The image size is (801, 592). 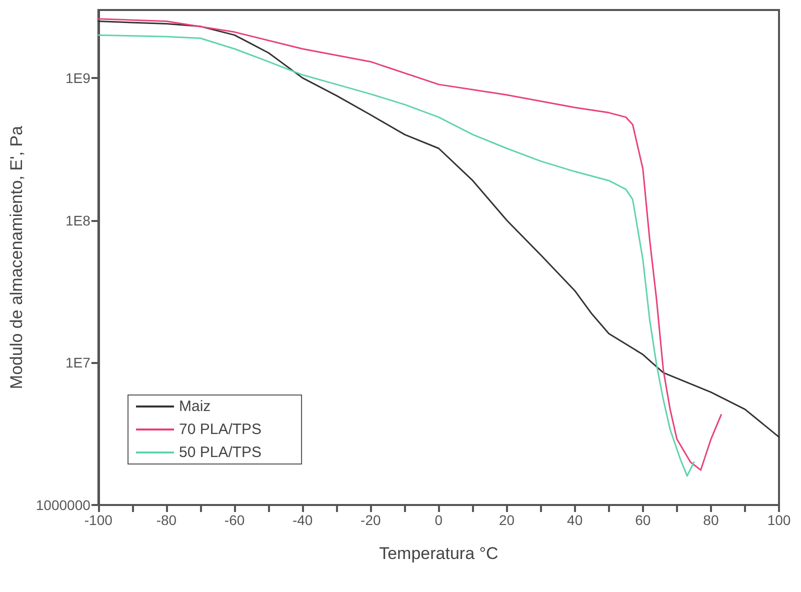 I want to click on y-tick-label: 1E8, so click(x=78, y=220).